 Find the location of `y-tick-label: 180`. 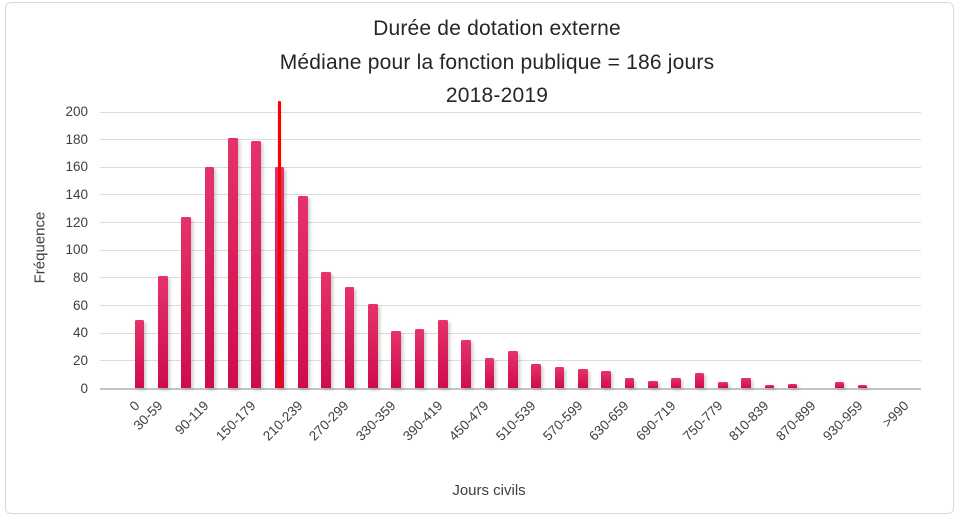

y-tick-label: 180 is located at coordinates (76, 139).